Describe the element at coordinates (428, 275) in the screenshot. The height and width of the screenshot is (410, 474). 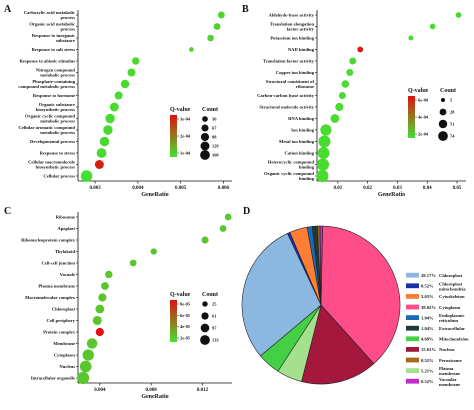
I see `pie-legend-percent: 29.17%` at that location.